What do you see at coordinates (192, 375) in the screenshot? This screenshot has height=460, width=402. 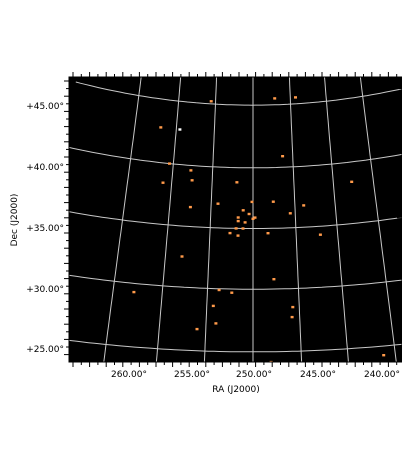 I see `ra-tick-label: 255.00°` at bounding box center [192, 375].